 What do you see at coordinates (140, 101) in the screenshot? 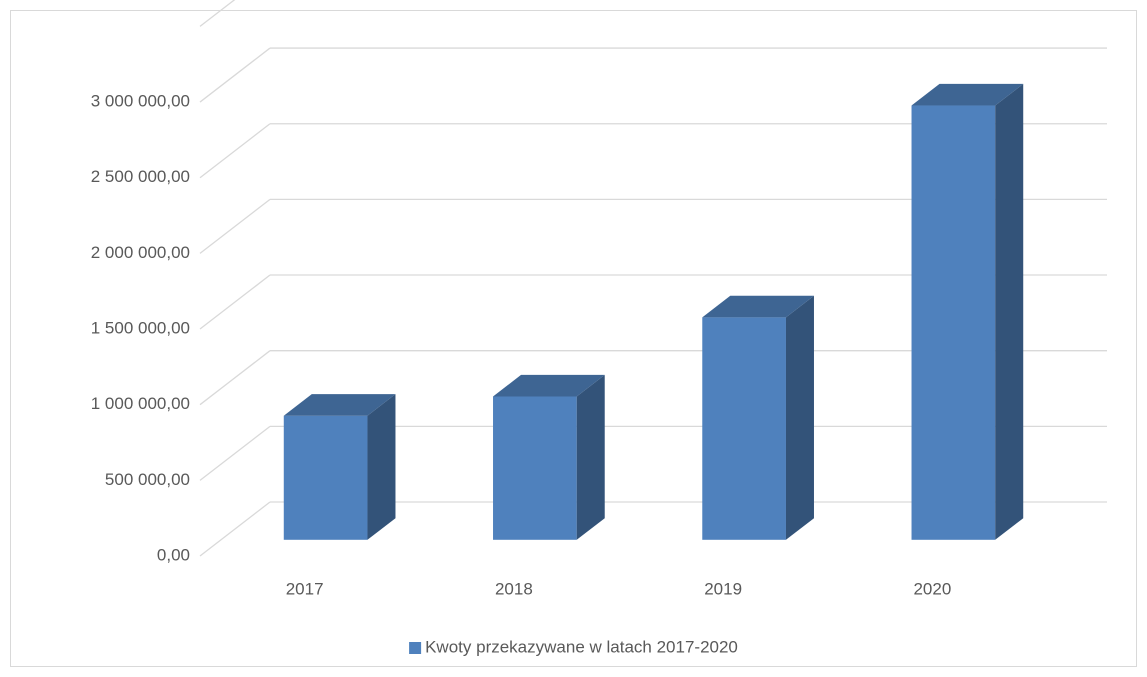
I see `y-tick-label: 3 000 000,00` at bounding box center [140, 101].